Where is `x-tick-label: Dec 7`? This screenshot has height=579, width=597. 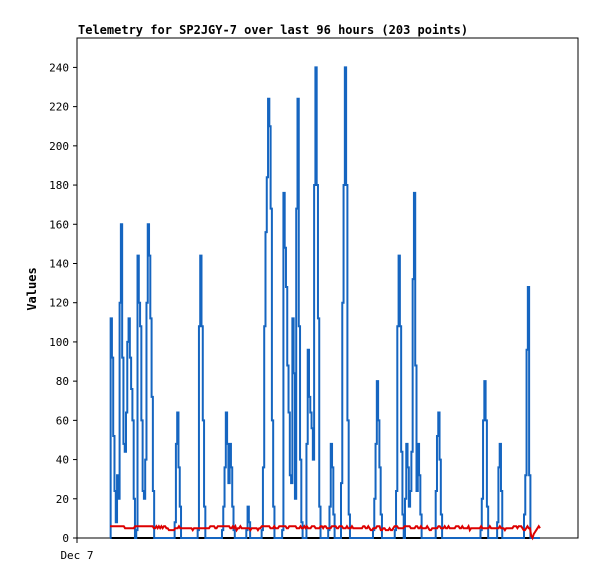 x-tick-label: Dec 7 is located at coordinates (76, 555).